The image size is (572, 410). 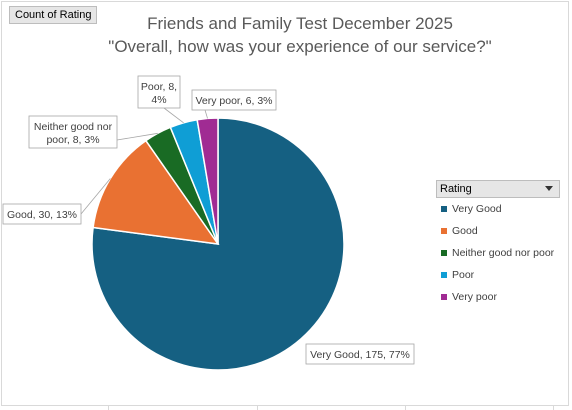 I want to click on legend-label: Very poor, so click(x=474, y=297).